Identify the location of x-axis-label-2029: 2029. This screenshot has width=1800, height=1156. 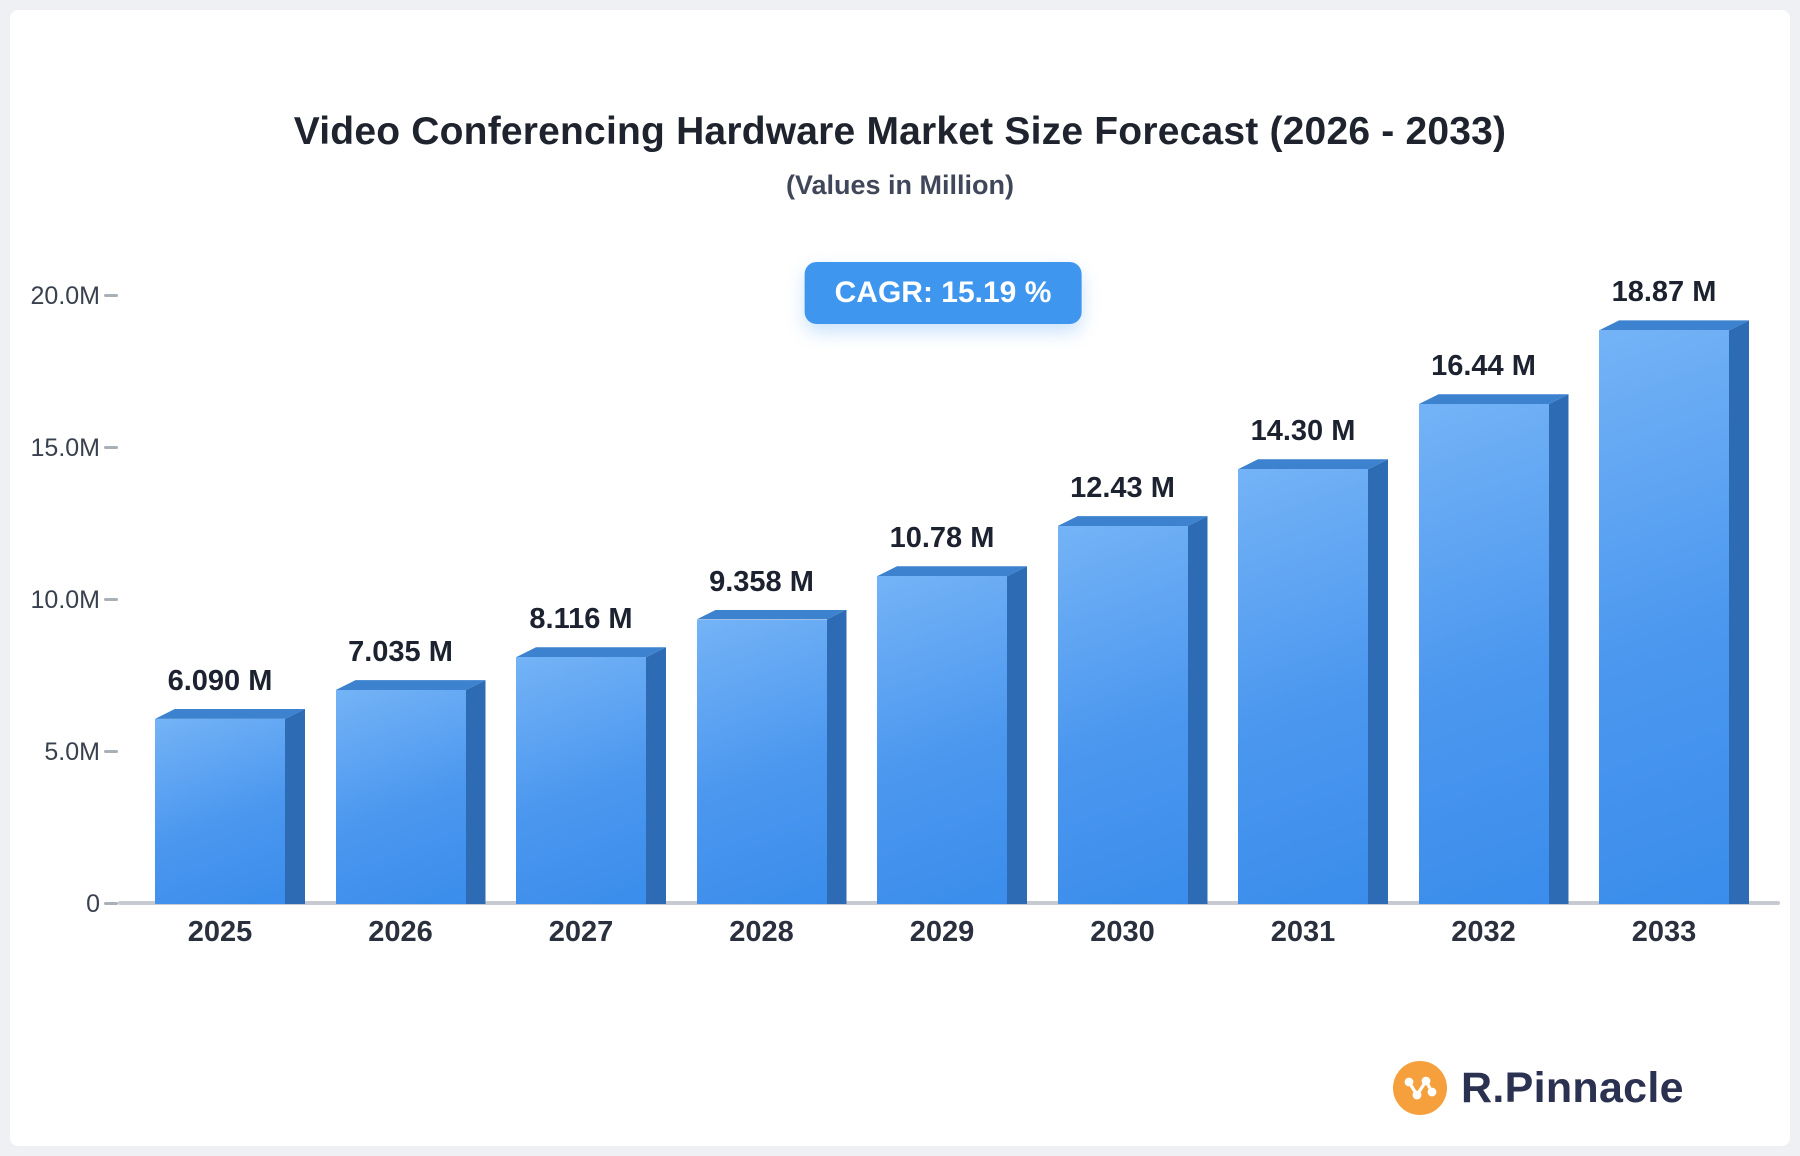
(942, 932).